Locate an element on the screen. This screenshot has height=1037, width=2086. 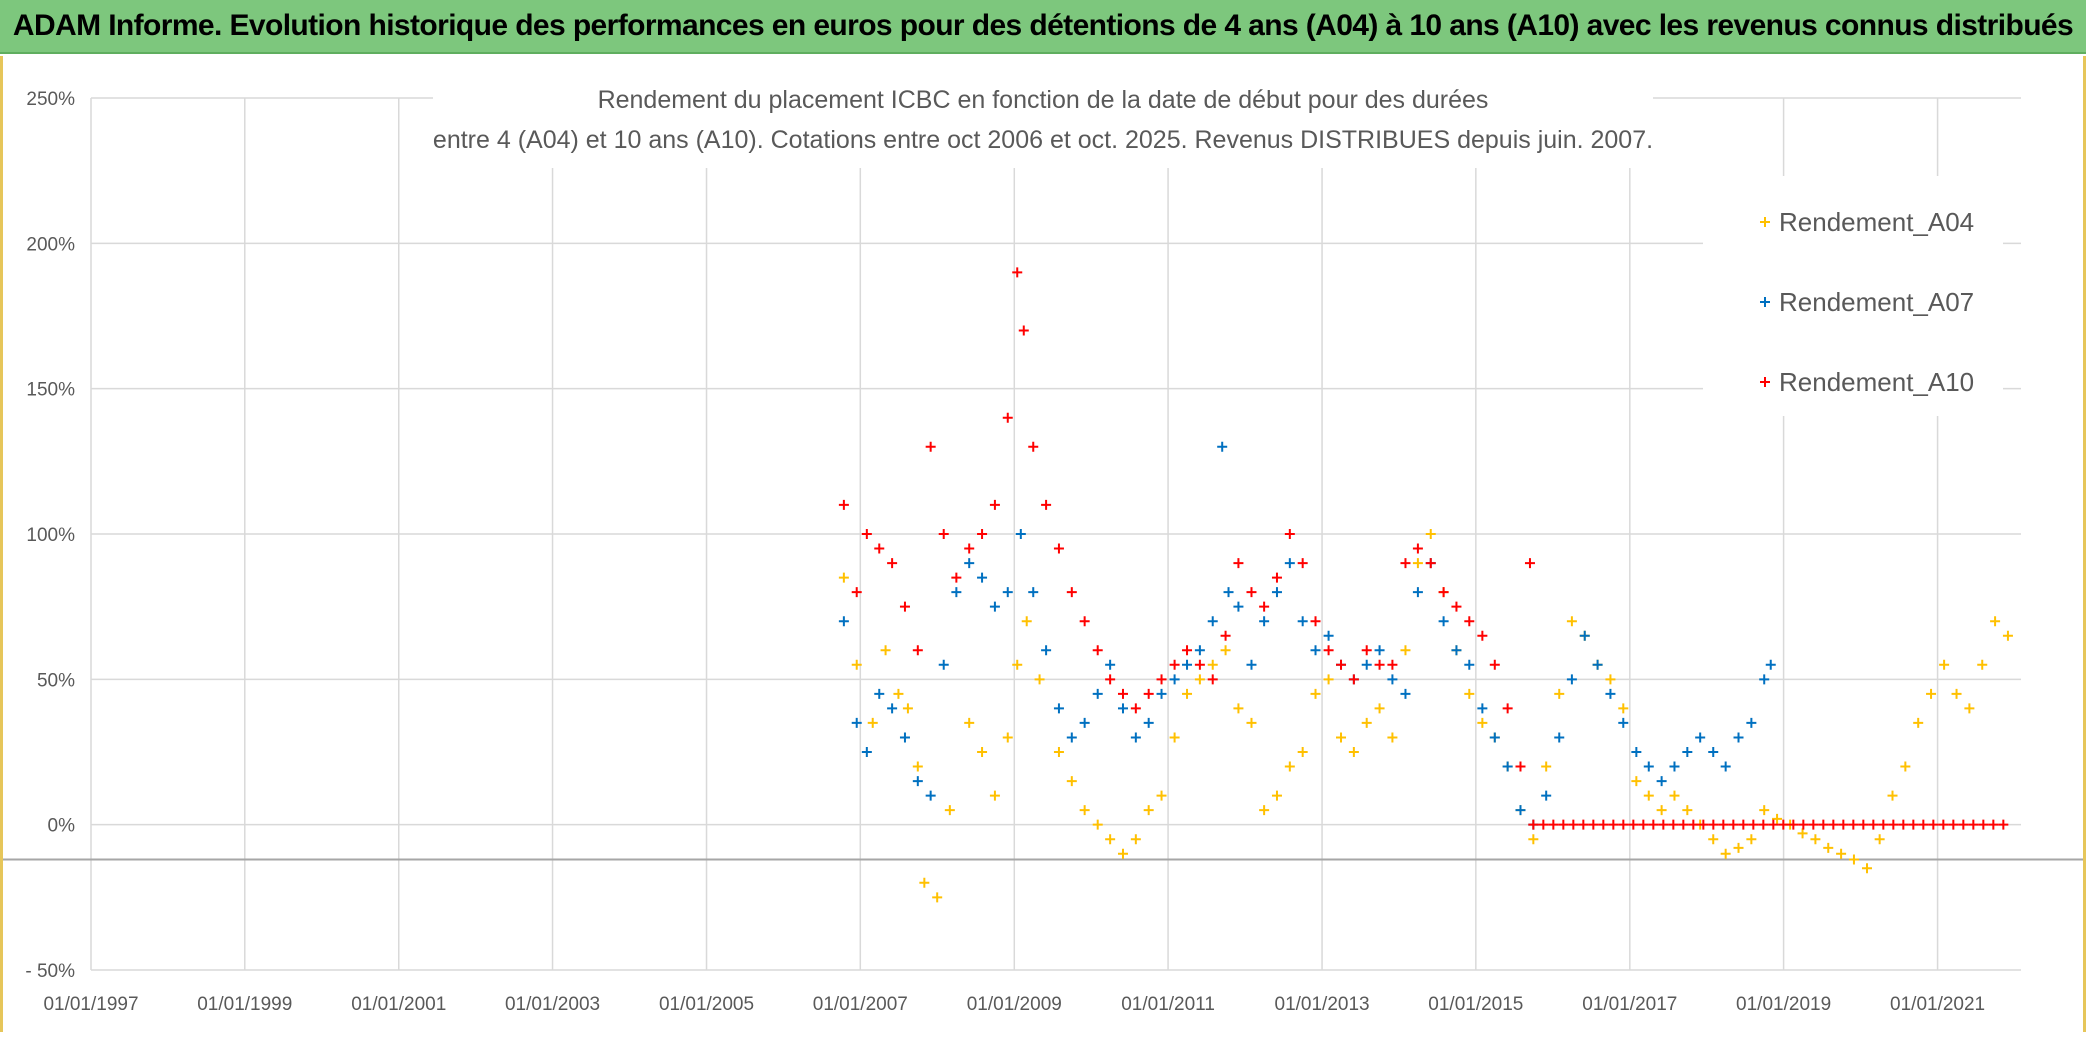
legend: Rendement_A04 Rendement_A07 Rendement_A10 is located at coordinates (1853, 296).